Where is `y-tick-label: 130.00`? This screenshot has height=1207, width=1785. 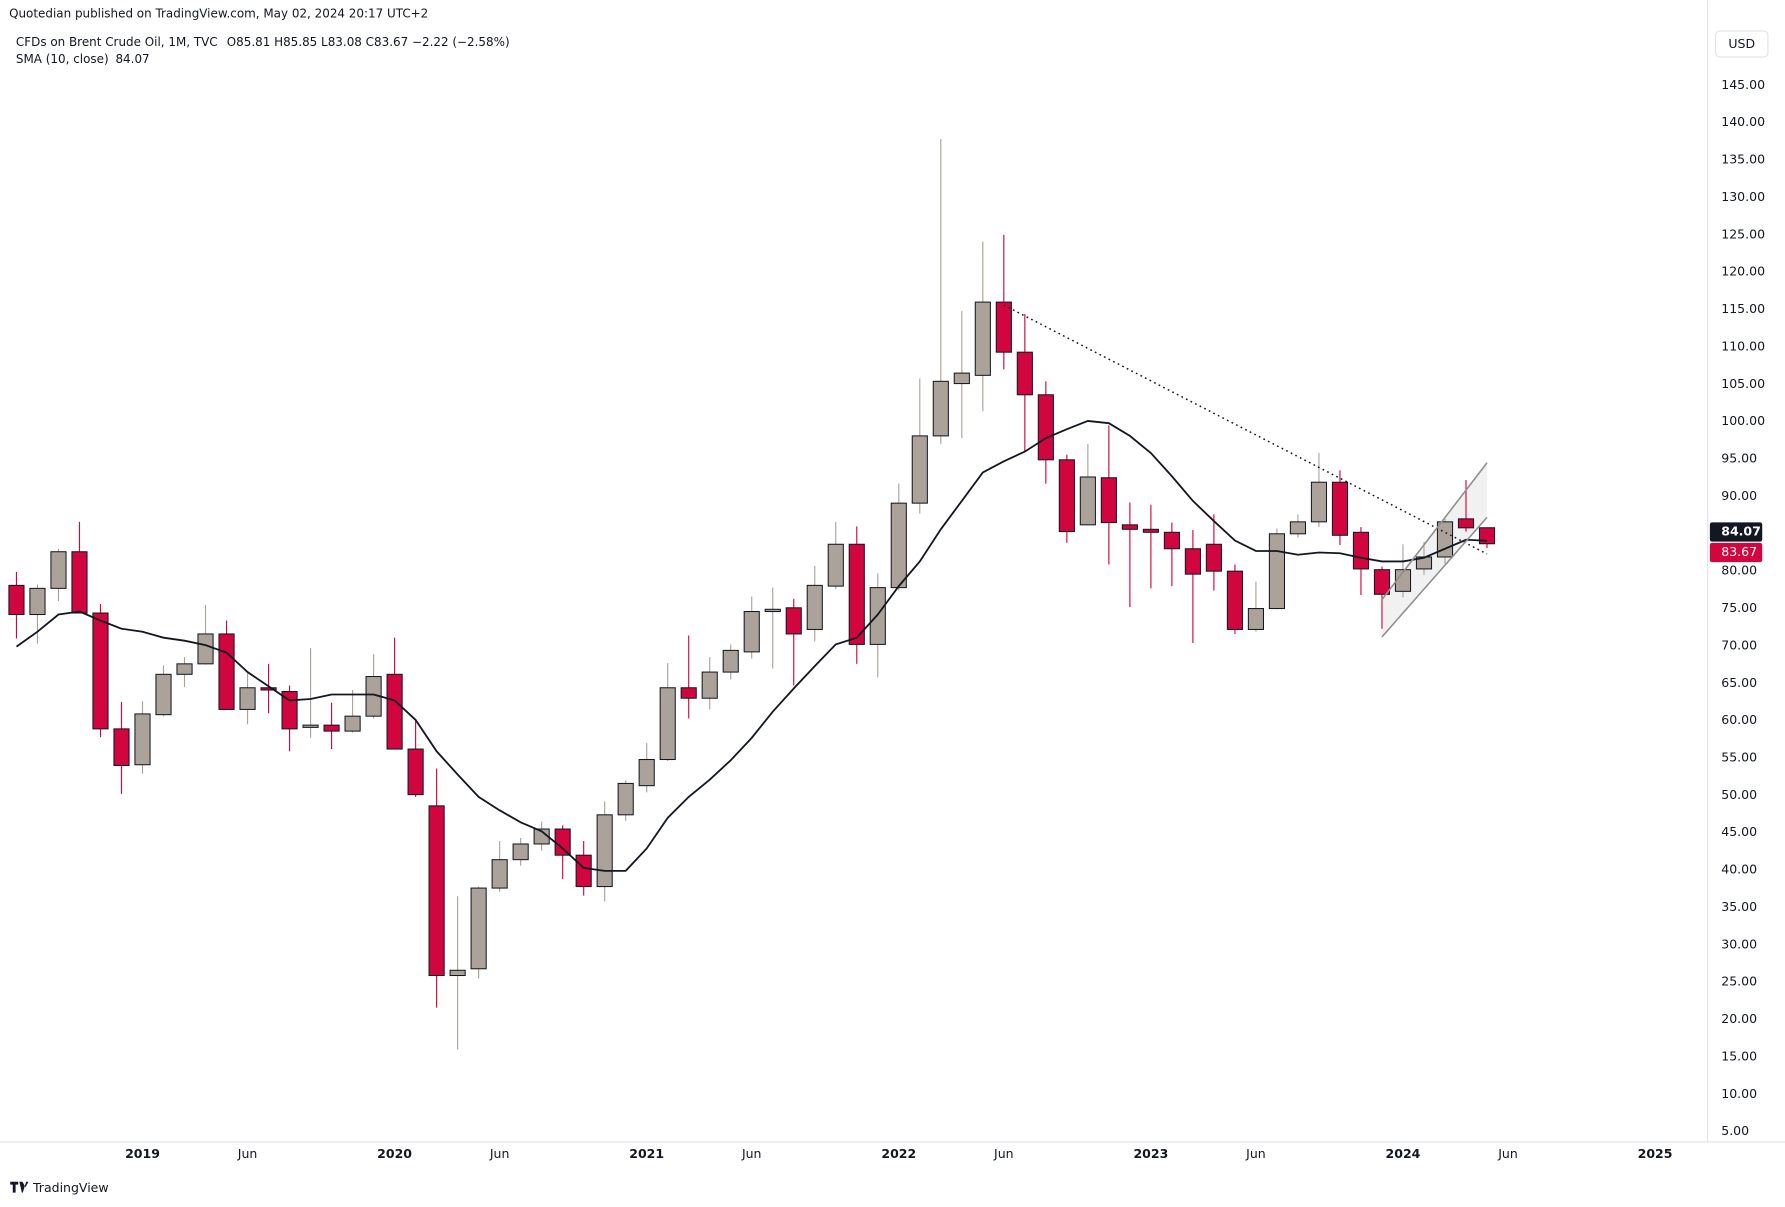 y-tick-label: 130.00 is located at coordinates (1743, 196).